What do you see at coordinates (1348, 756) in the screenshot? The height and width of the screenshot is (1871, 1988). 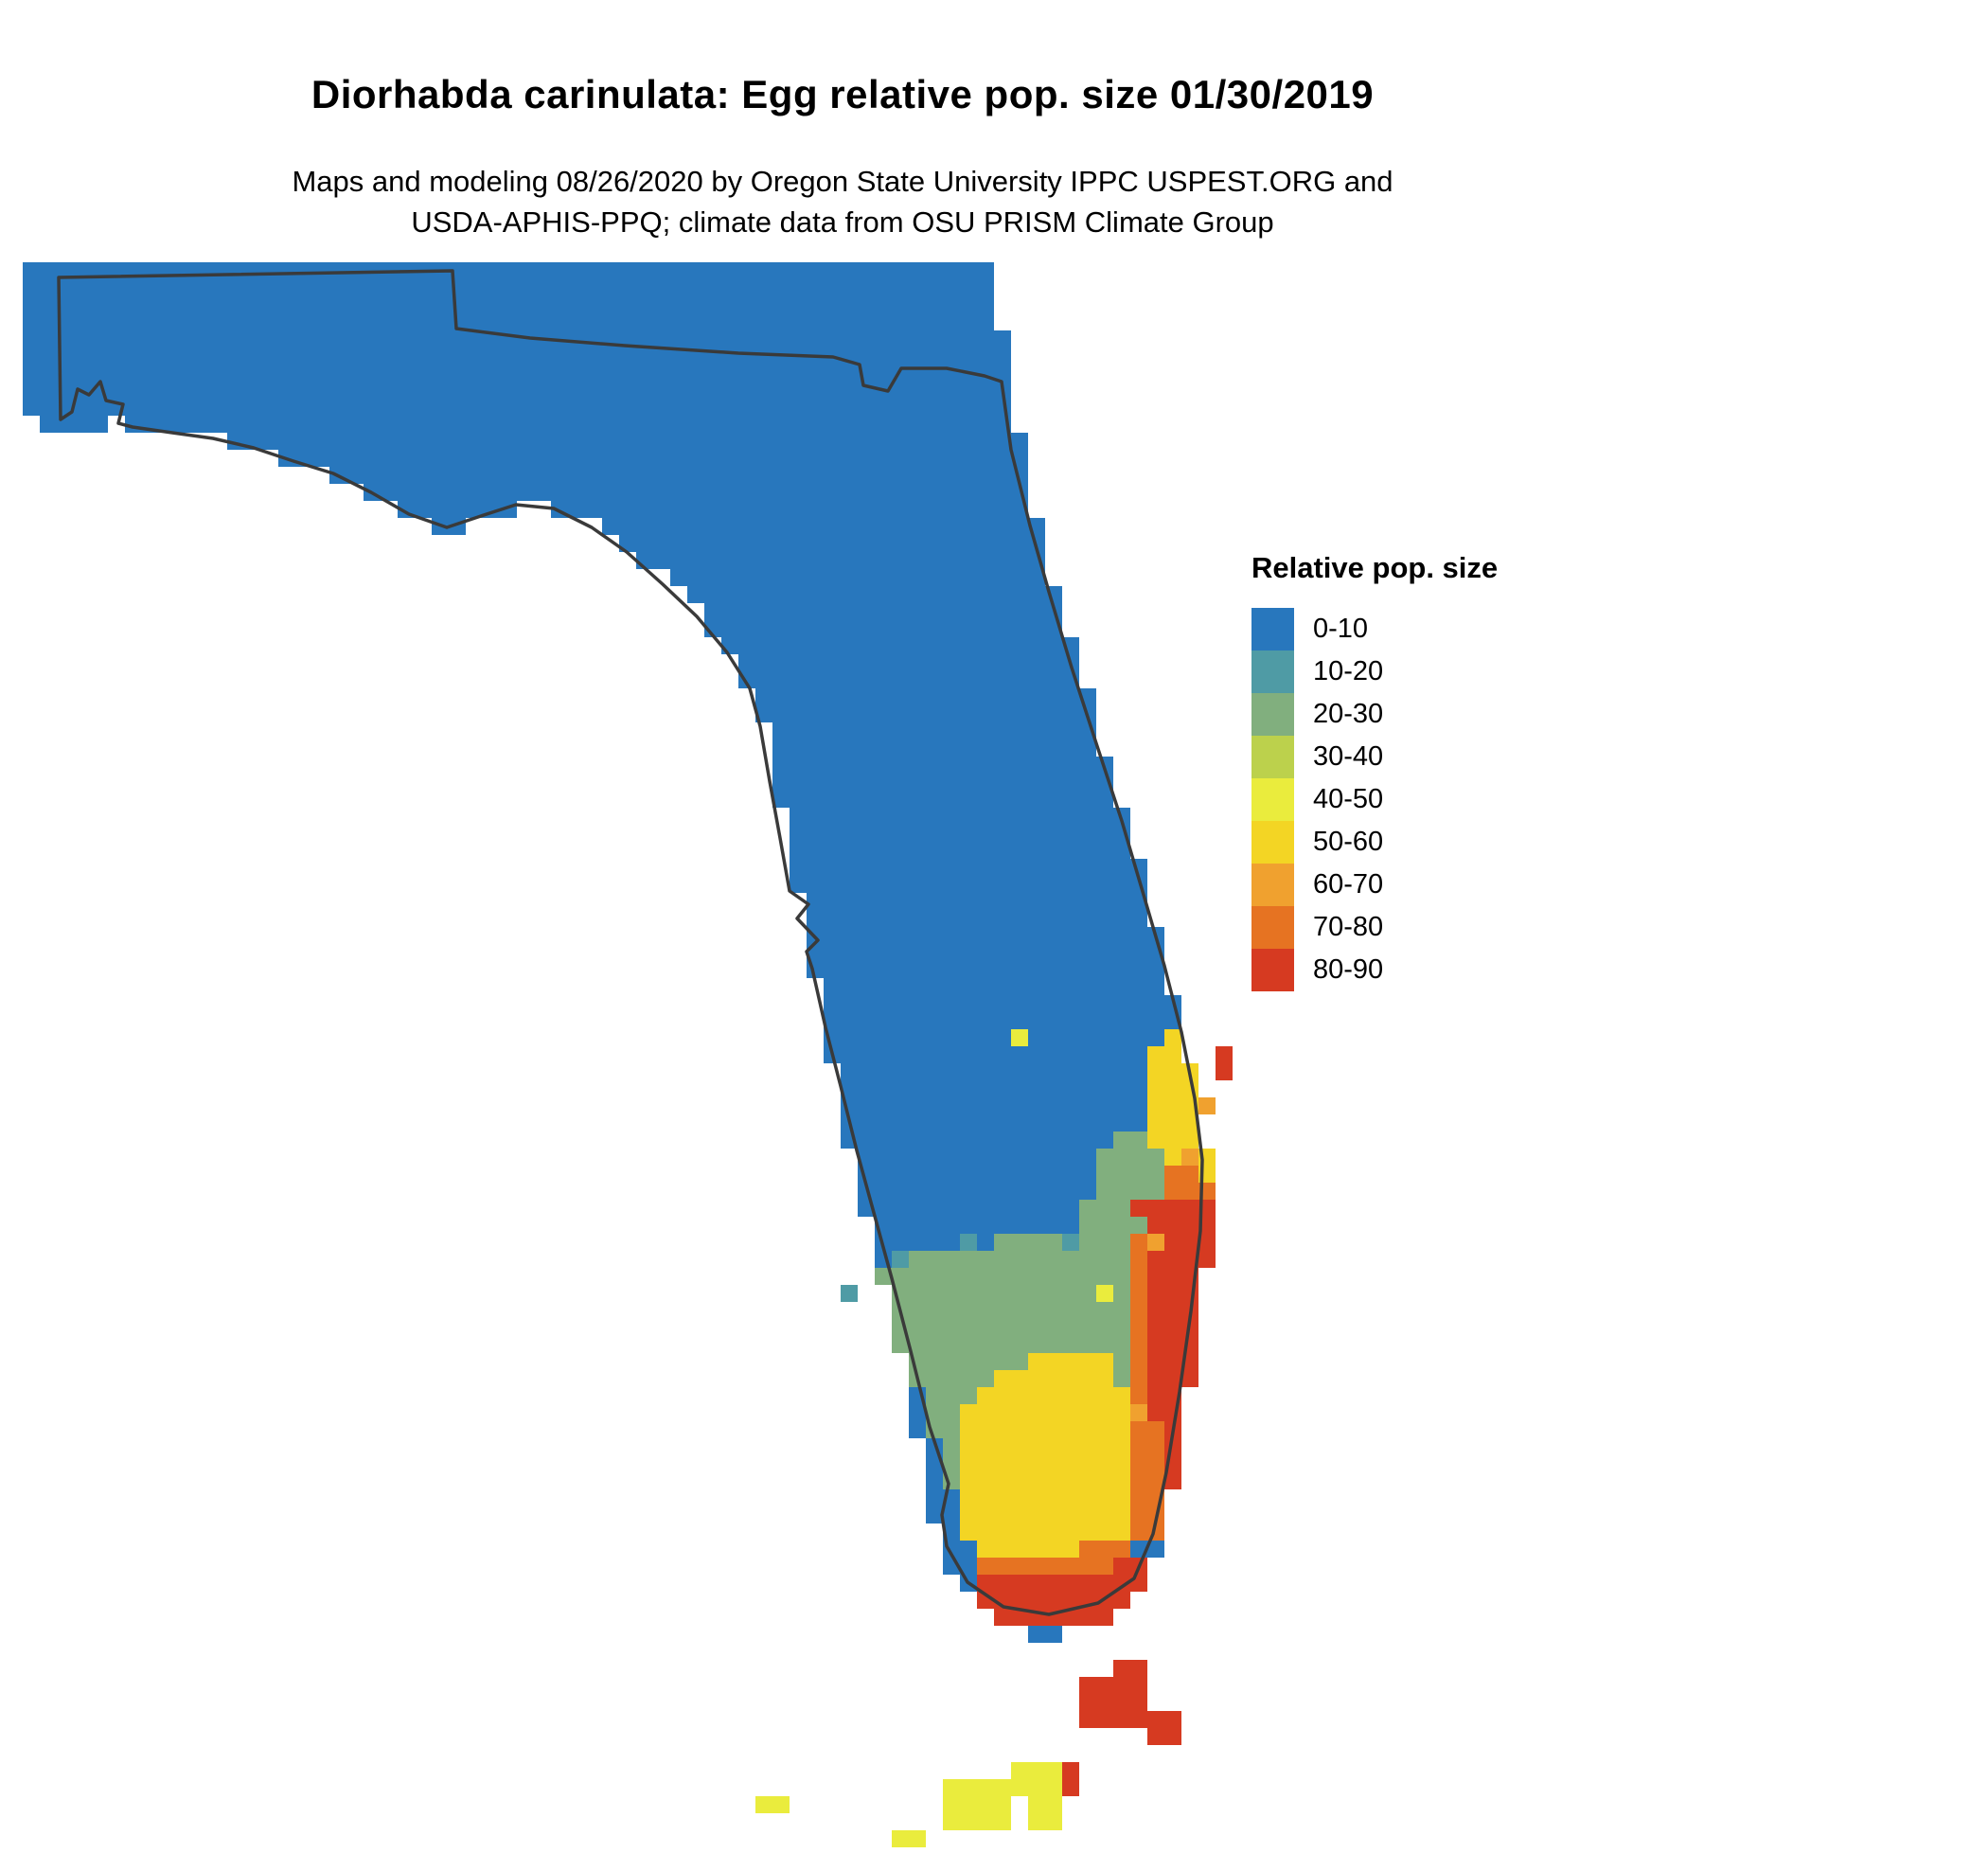 I see `legend-label: 30-40` at bounding box center [1348, 756].